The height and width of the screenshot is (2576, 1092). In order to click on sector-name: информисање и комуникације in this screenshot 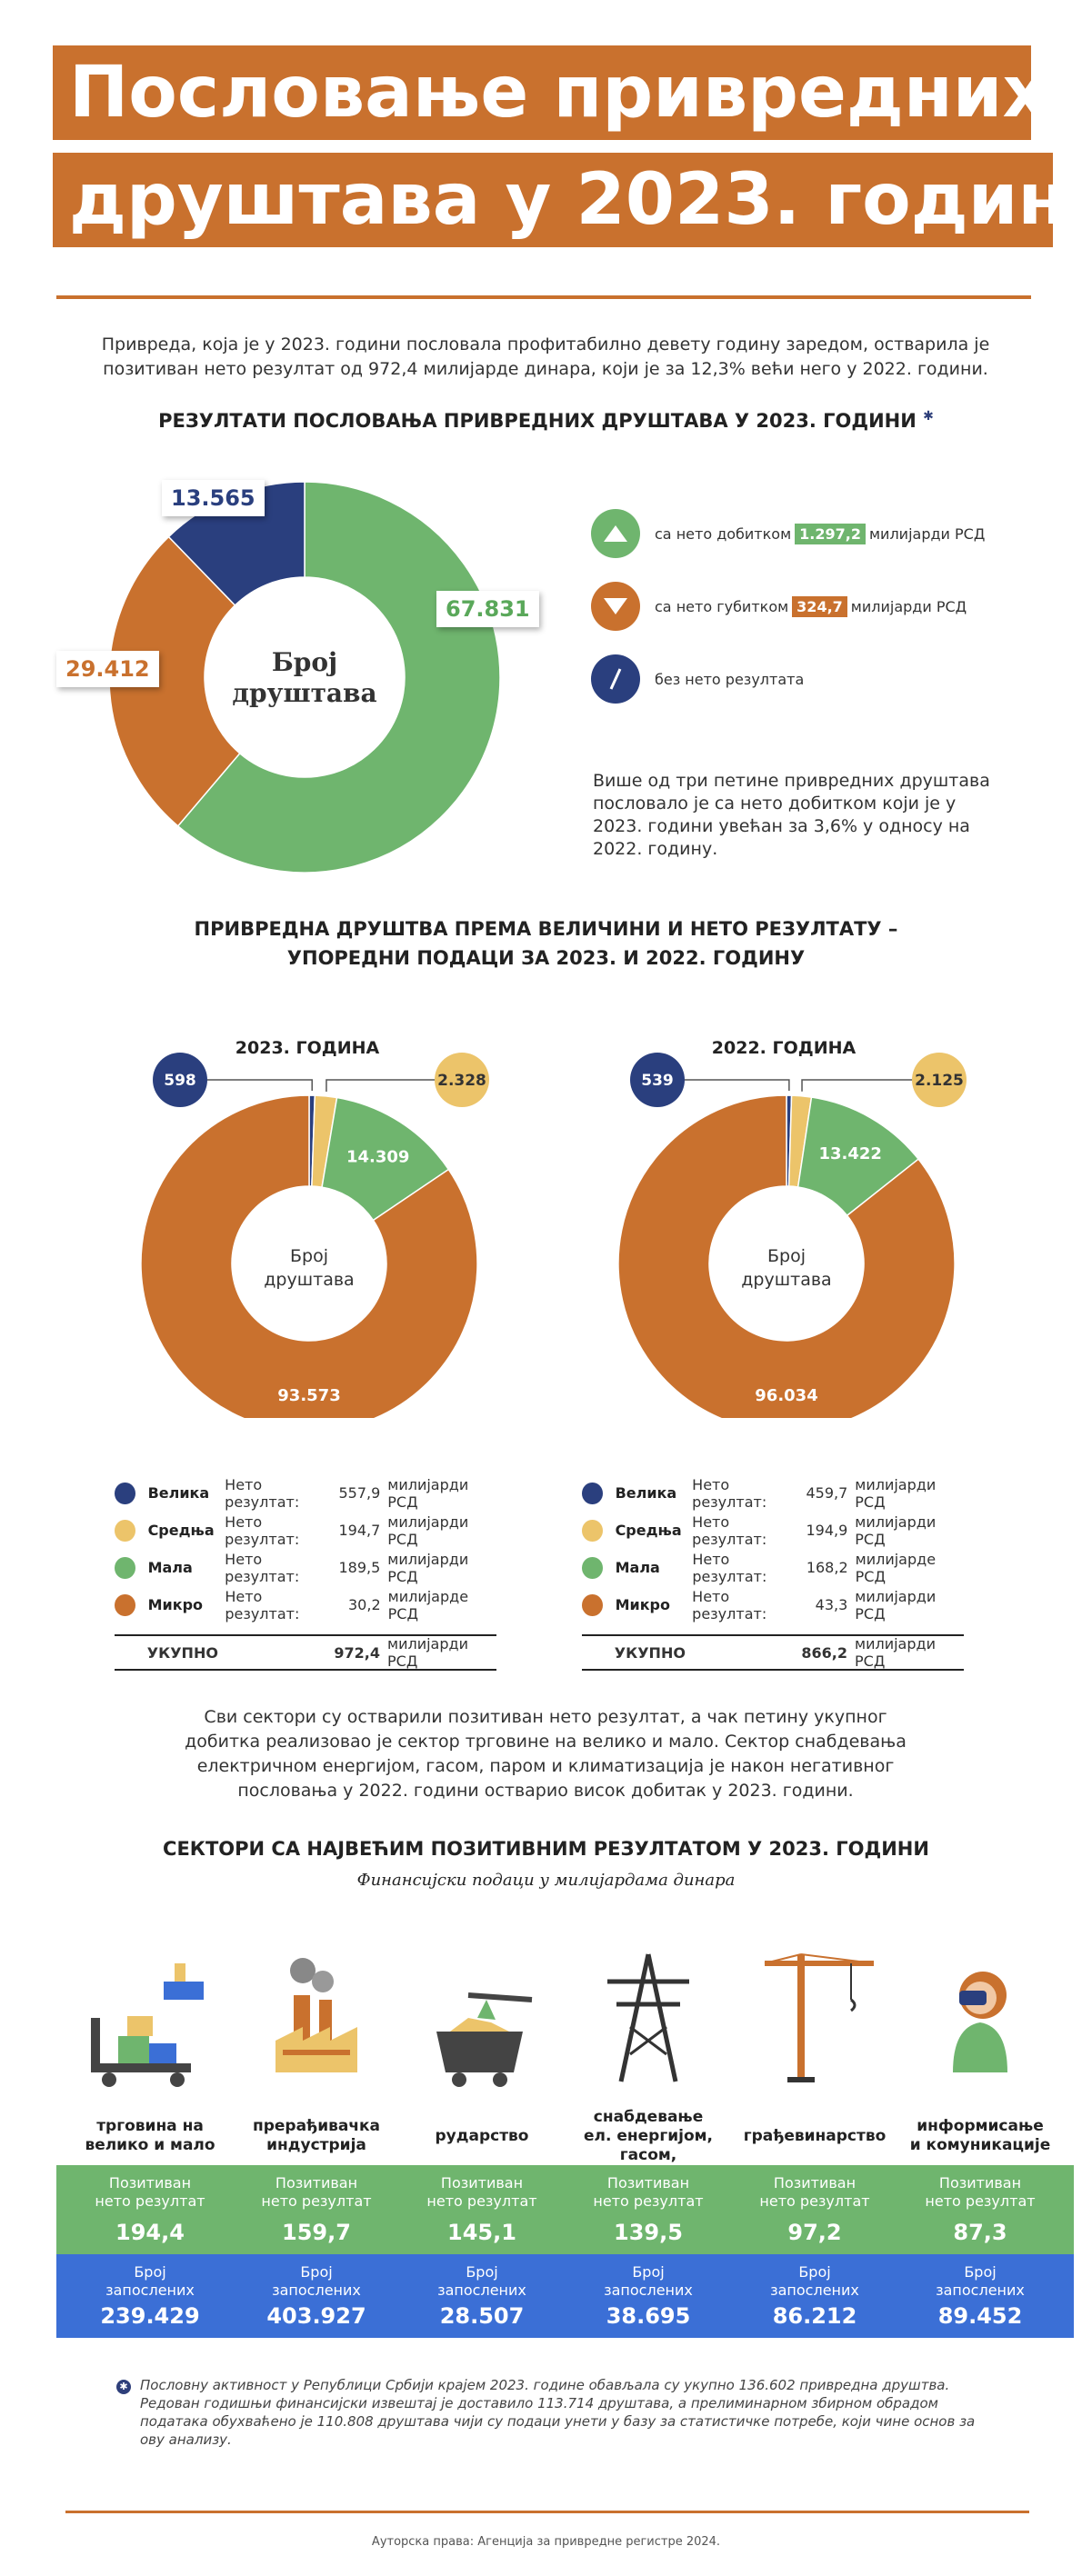, I will do `click(980, 2135)`.